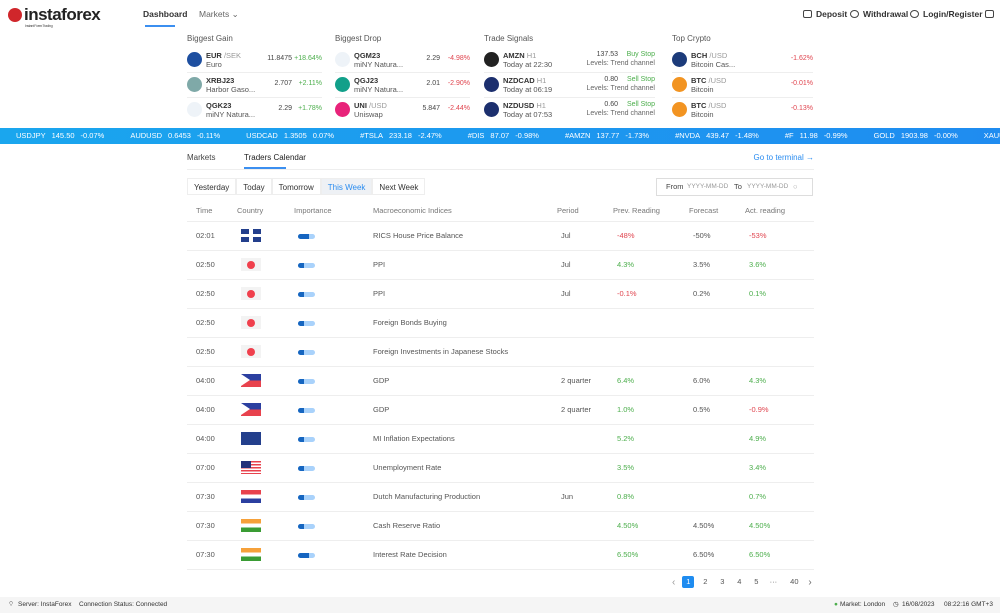 The height and width of the screenshot is (613, 1000). Describe the element at coordinates (991, 14) in the screenshot. I see `language-button` at that location.